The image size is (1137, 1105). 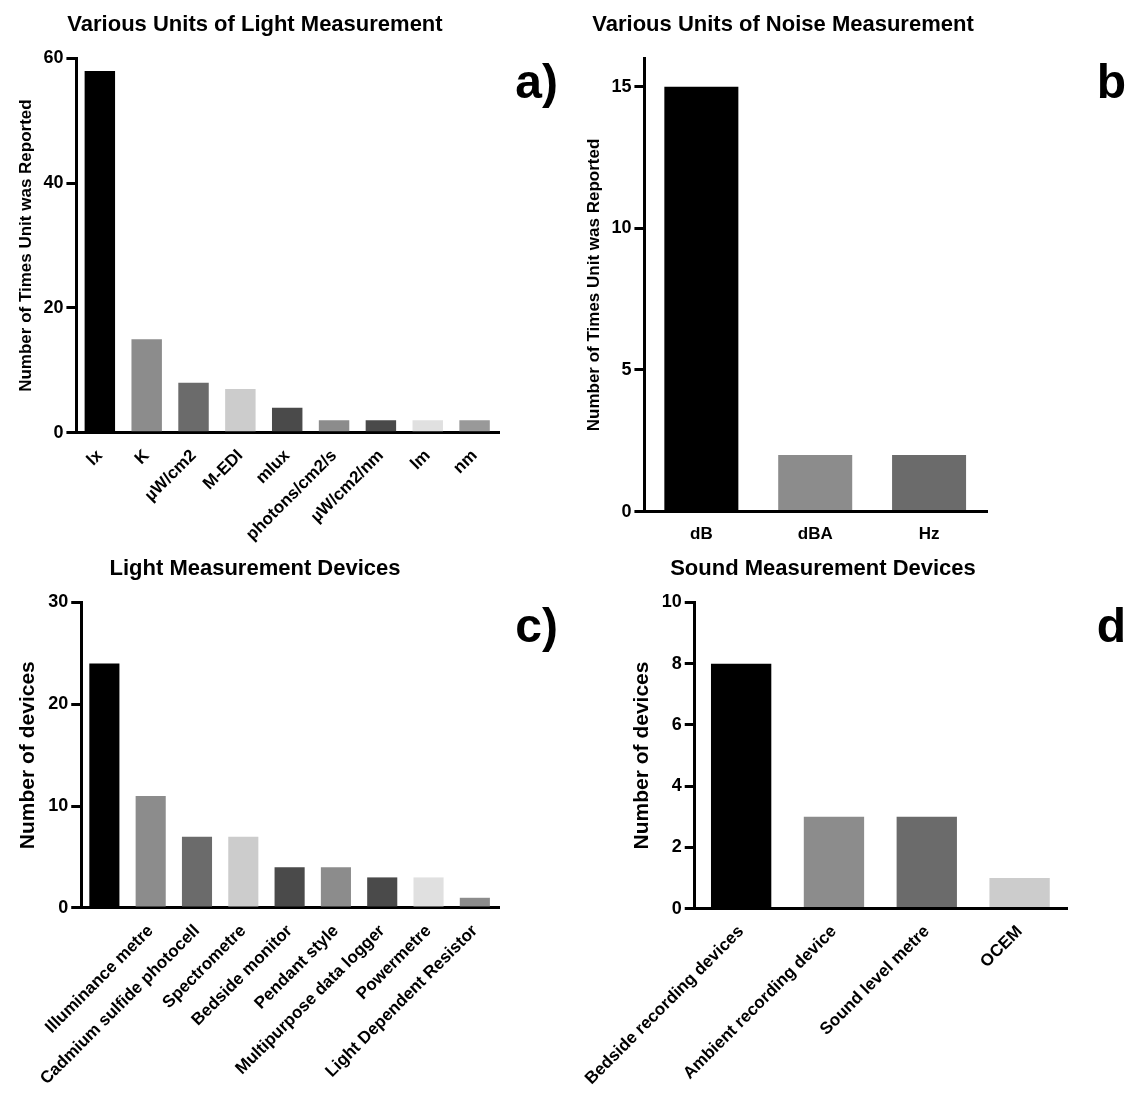 What do you see at coordinates (823, 568) in the screenshot?
I see `chart-title: Sound Measurement Devices` at bounding box center [823, 568].